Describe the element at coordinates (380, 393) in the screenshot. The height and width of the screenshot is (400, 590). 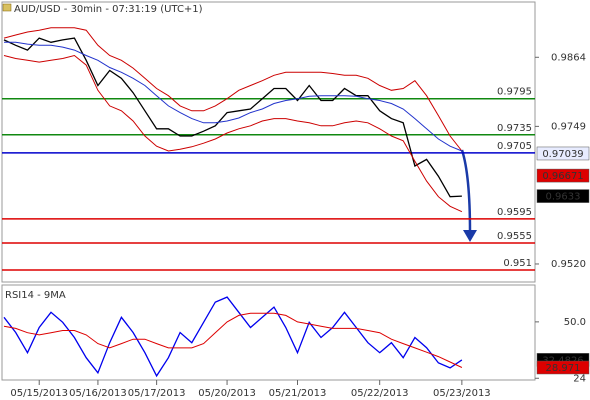
I see `x-tick-label: 05/22/2013` at that location.